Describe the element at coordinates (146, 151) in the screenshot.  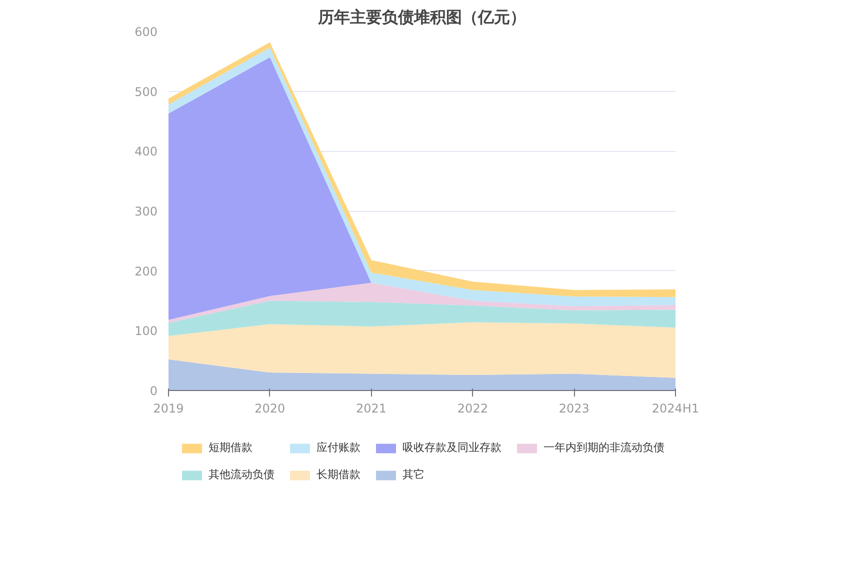
I see `y-tick-label: 400` at that location.